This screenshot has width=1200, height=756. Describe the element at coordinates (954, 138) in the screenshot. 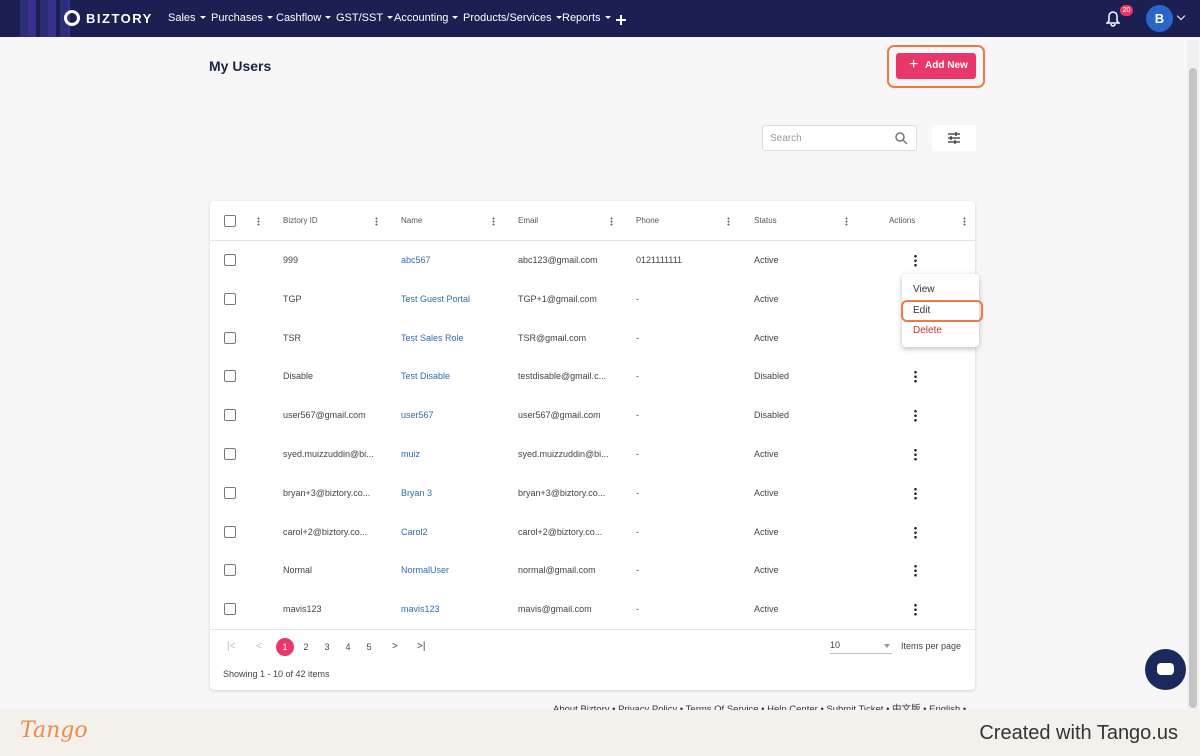

I see `filter-button` at that location.